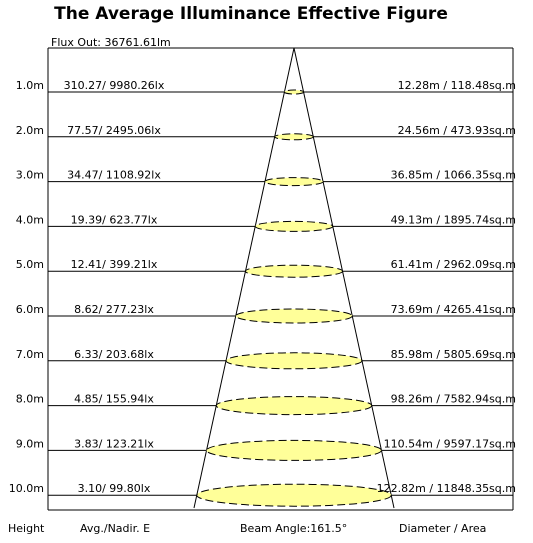 This screenshot has width=533, height=543. I want to click on diameter-area-label: 85.98m / 5805.69sq.m, so click(453, 354).